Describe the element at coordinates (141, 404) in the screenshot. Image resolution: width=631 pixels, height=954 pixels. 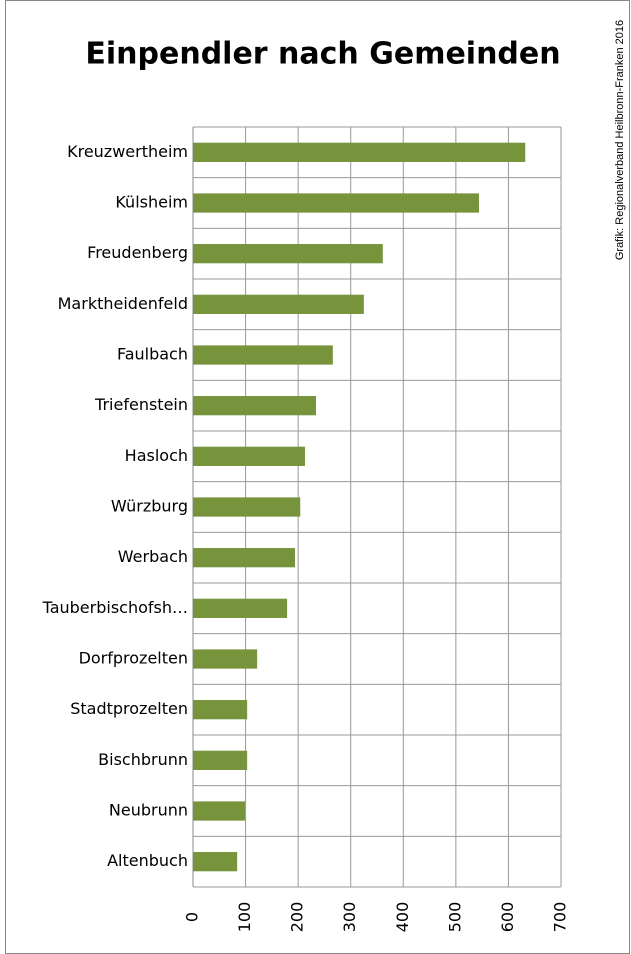
I see `y-tick-label: Triefenstein` at that location.